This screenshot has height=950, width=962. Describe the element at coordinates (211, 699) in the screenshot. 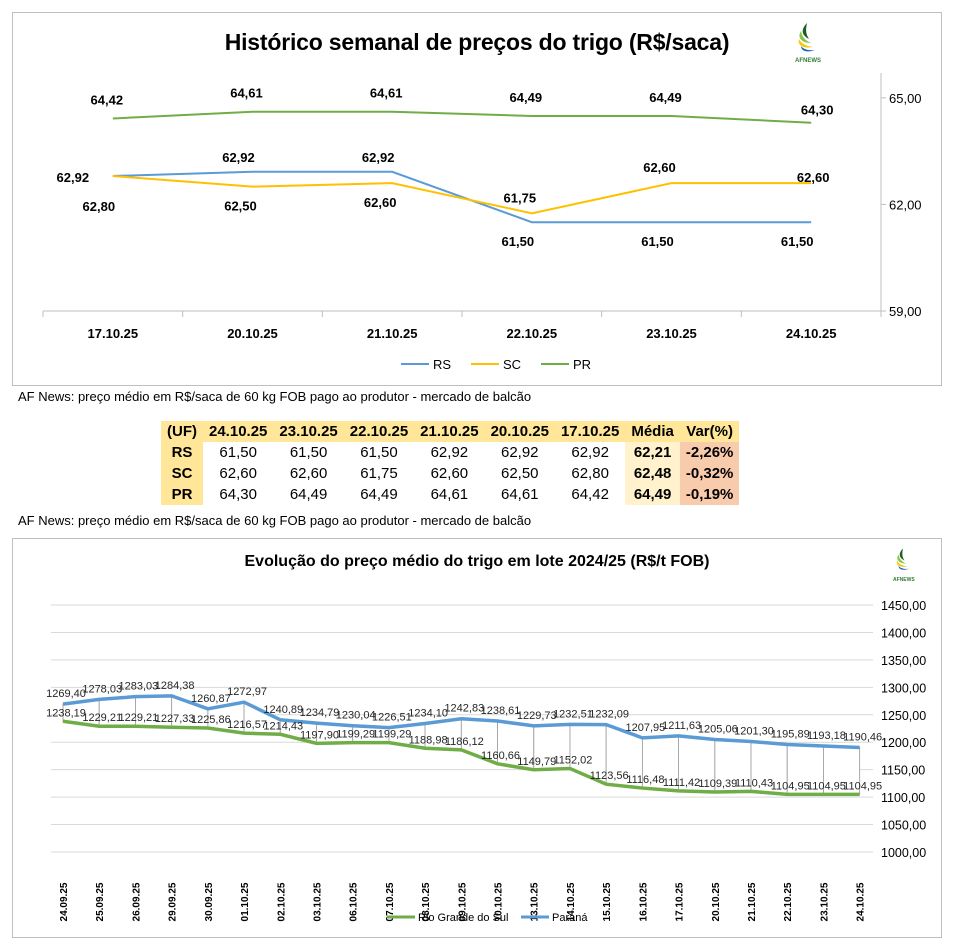

I see `data-label: 1260,87` at that location.